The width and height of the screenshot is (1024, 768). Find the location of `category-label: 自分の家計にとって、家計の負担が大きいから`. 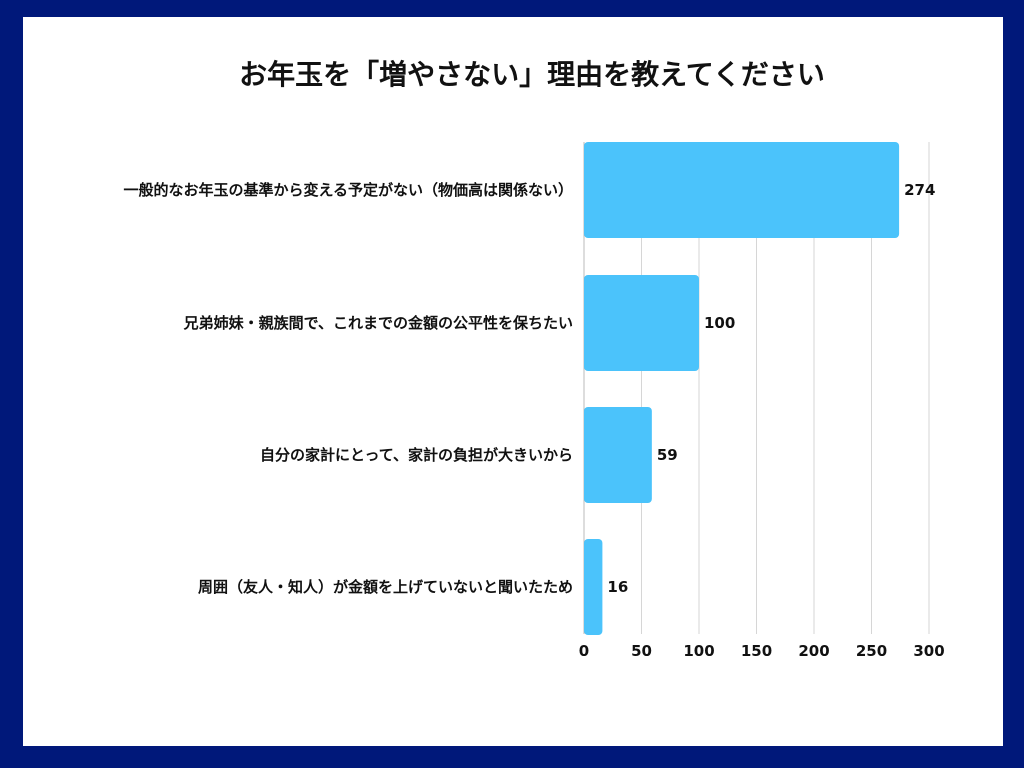

category-label: 自分の家計にとって、家計の負担が大きいから is located at coordinates (416, 455).